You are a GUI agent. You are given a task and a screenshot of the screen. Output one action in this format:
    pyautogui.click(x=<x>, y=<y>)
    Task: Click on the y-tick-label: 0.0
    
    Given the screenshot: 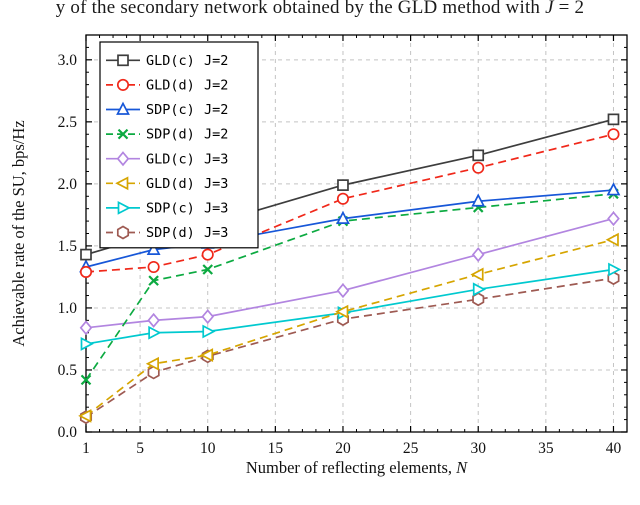 What is the action you would take?
    pyautogui.click(x=68, y=432)
    